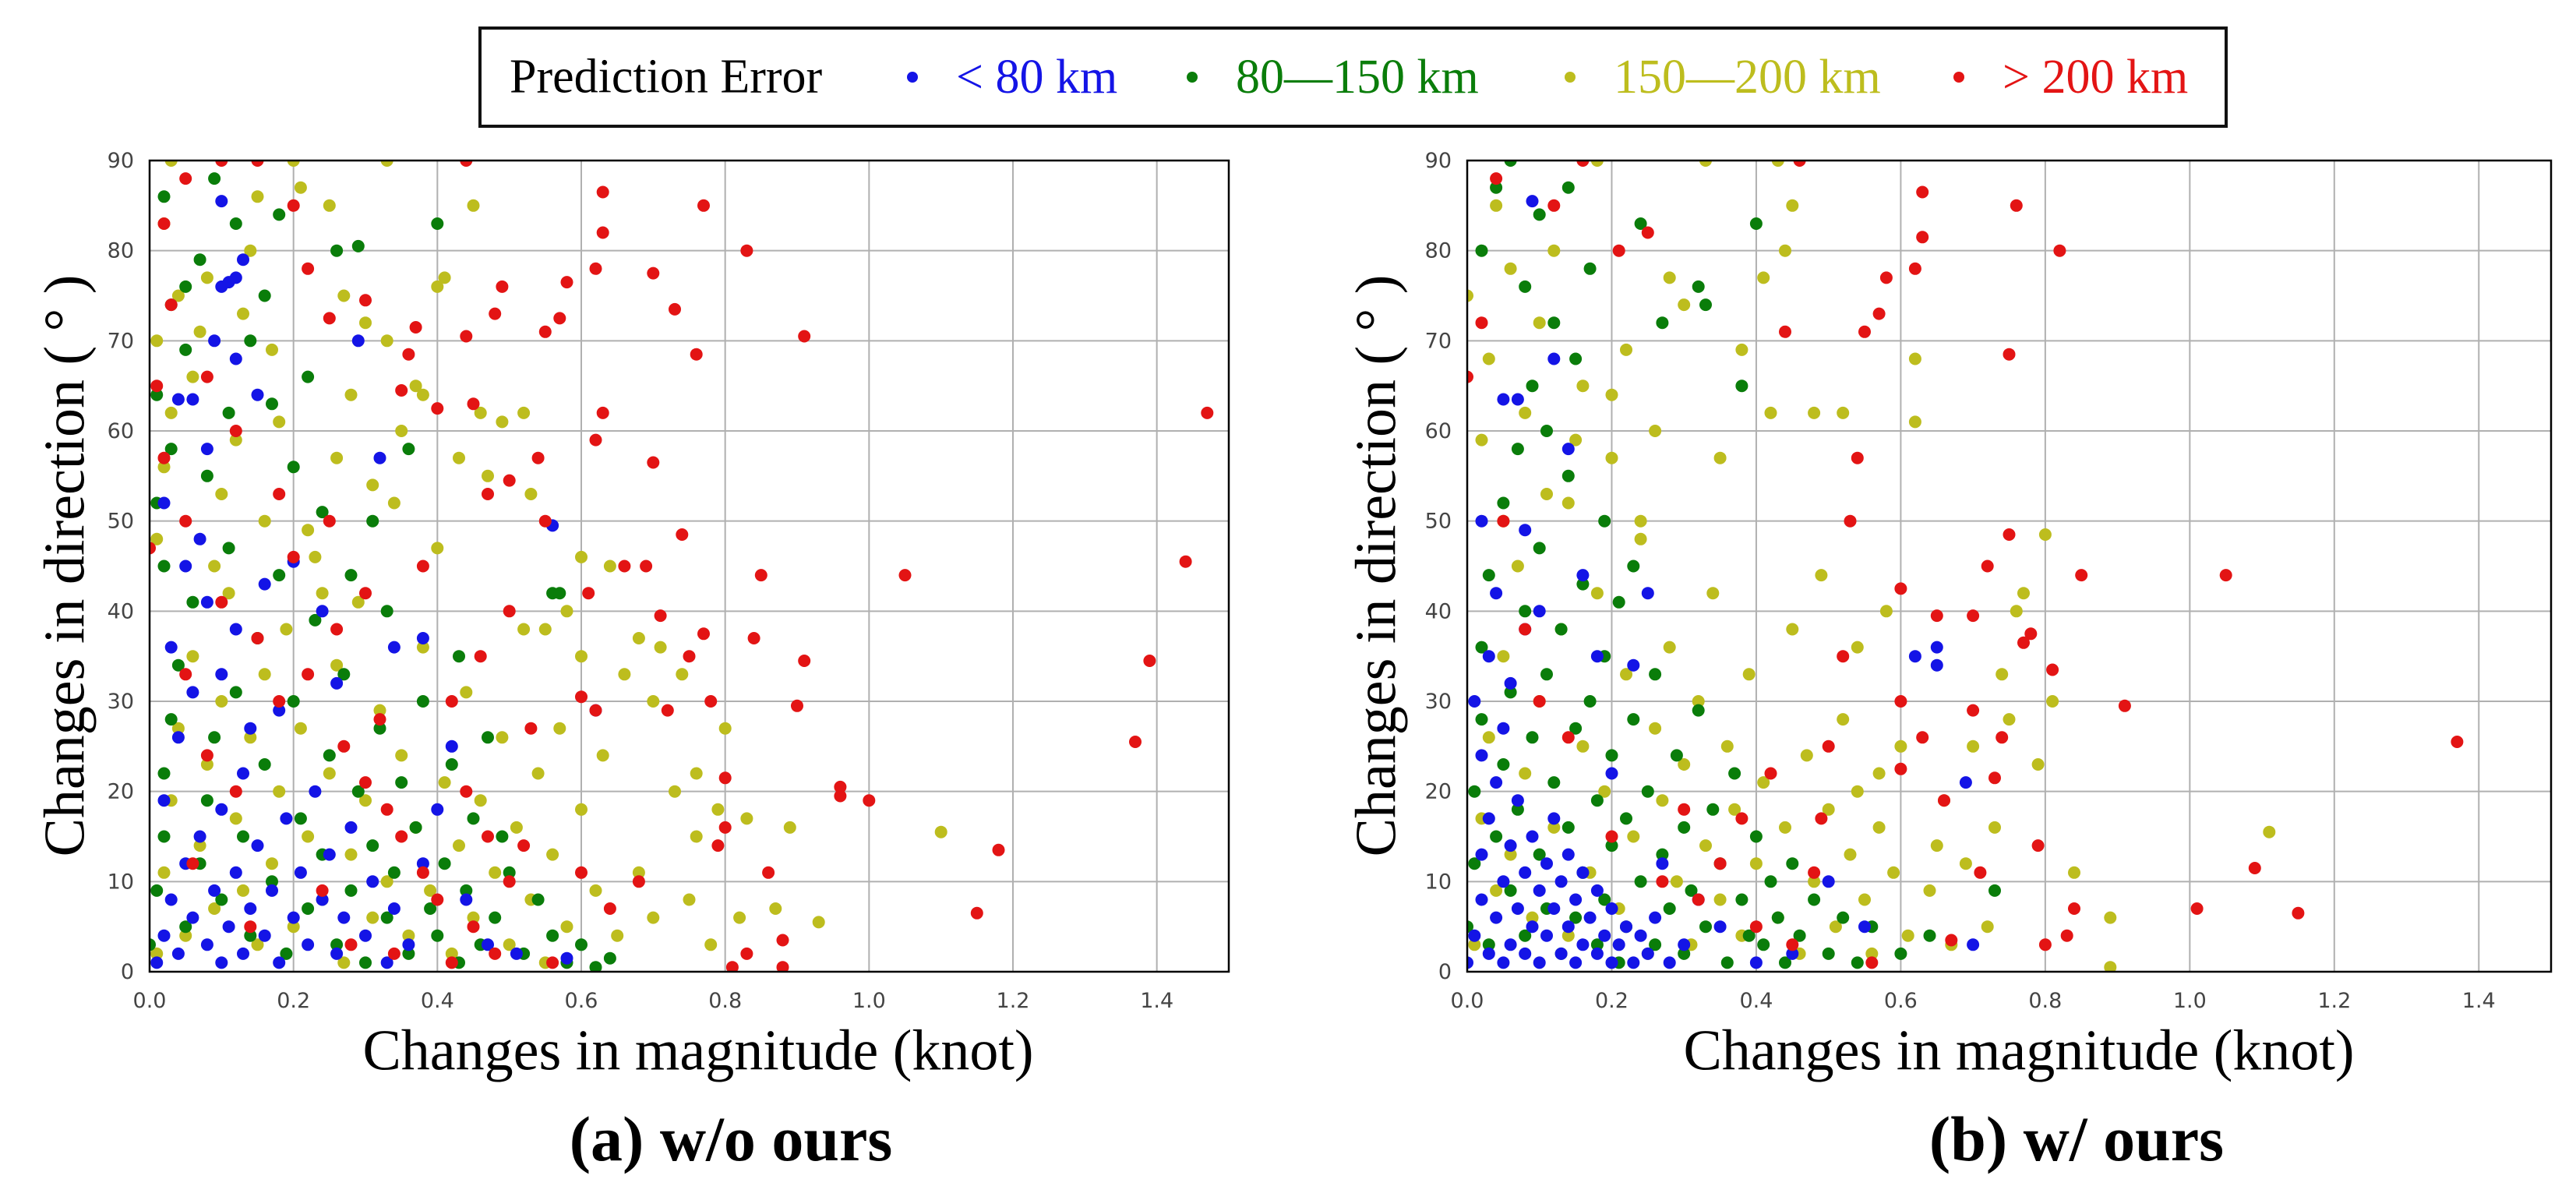  Describe the element at coordinates (1438, 611) in the screenshot. I see `y-tick-label: 40` at that location.